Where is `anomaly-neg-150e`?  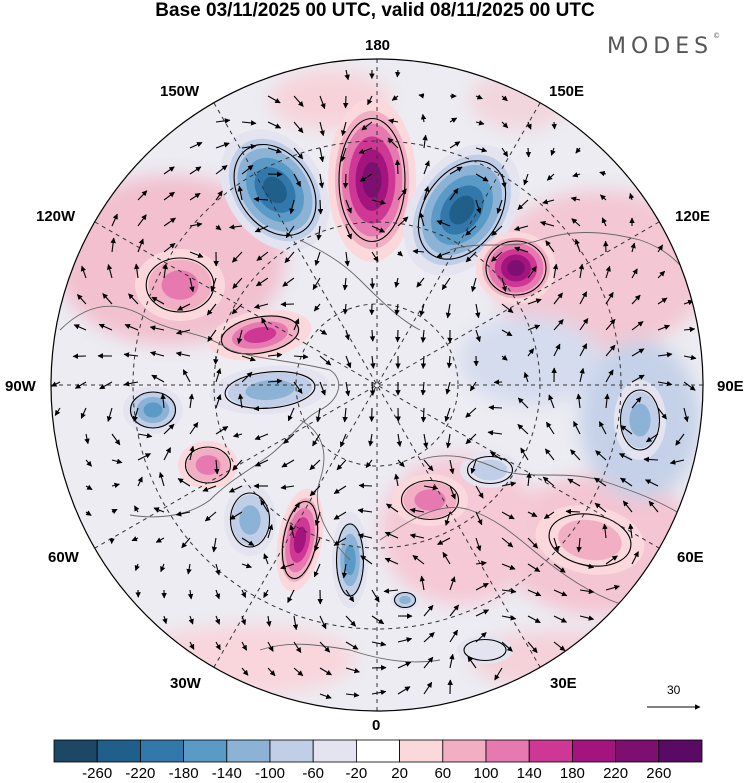
anomaly-neg-150e is located at coordinates (462, 210).